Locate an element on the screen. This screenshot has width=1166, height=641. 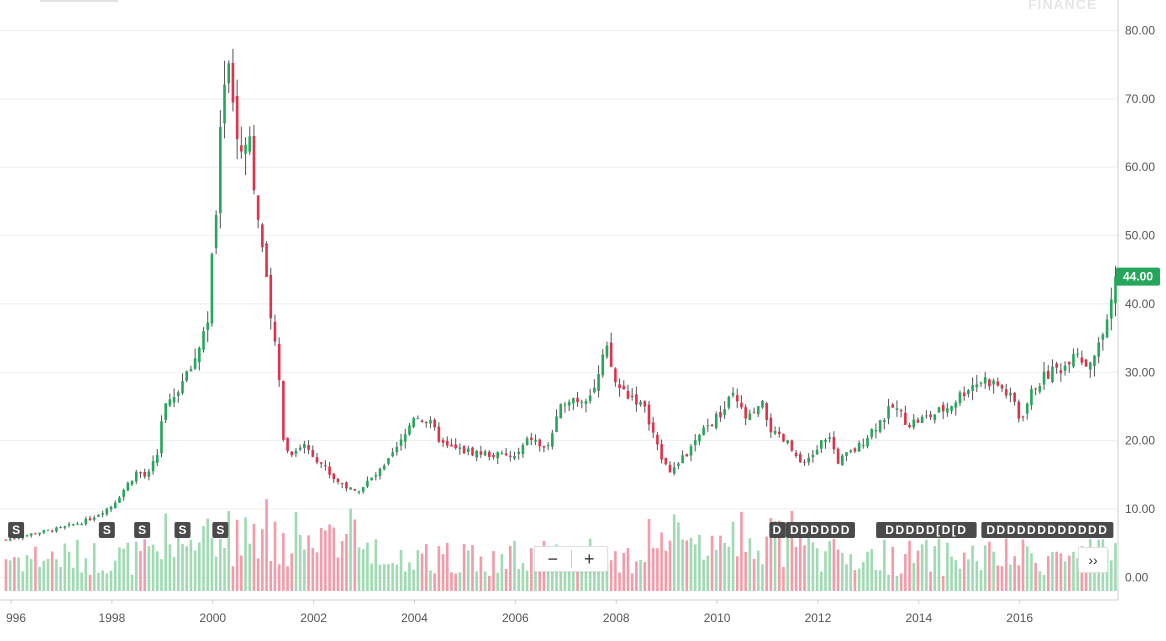
split-marker-label: S is located at coordinates (220, 530).